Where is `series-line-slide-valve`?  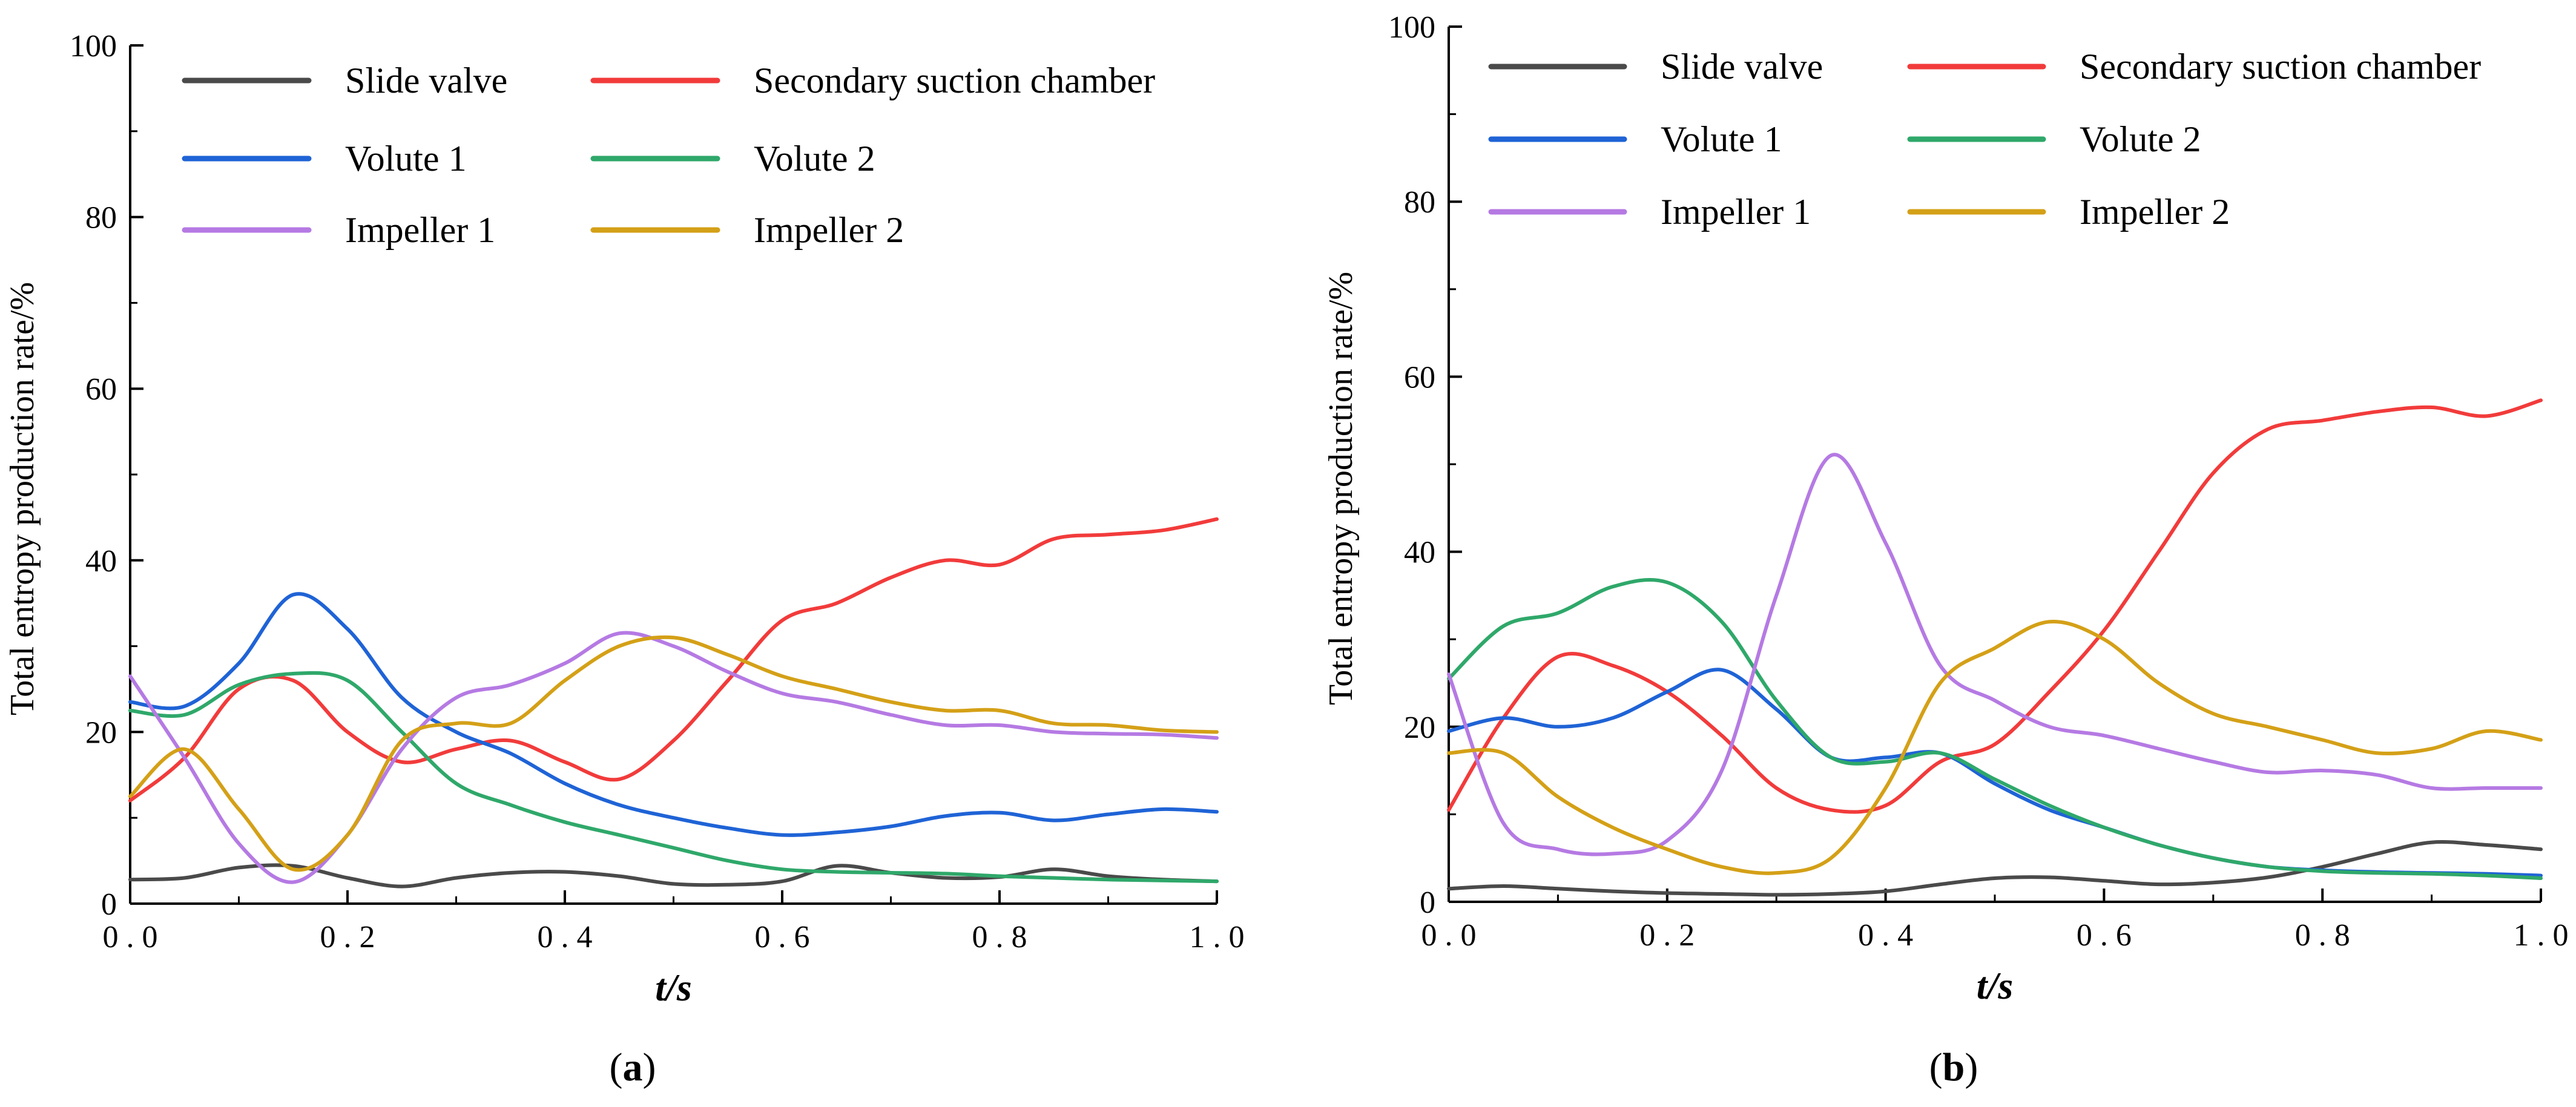
series-line-slide-valve is located at coordinates (1995, 868).